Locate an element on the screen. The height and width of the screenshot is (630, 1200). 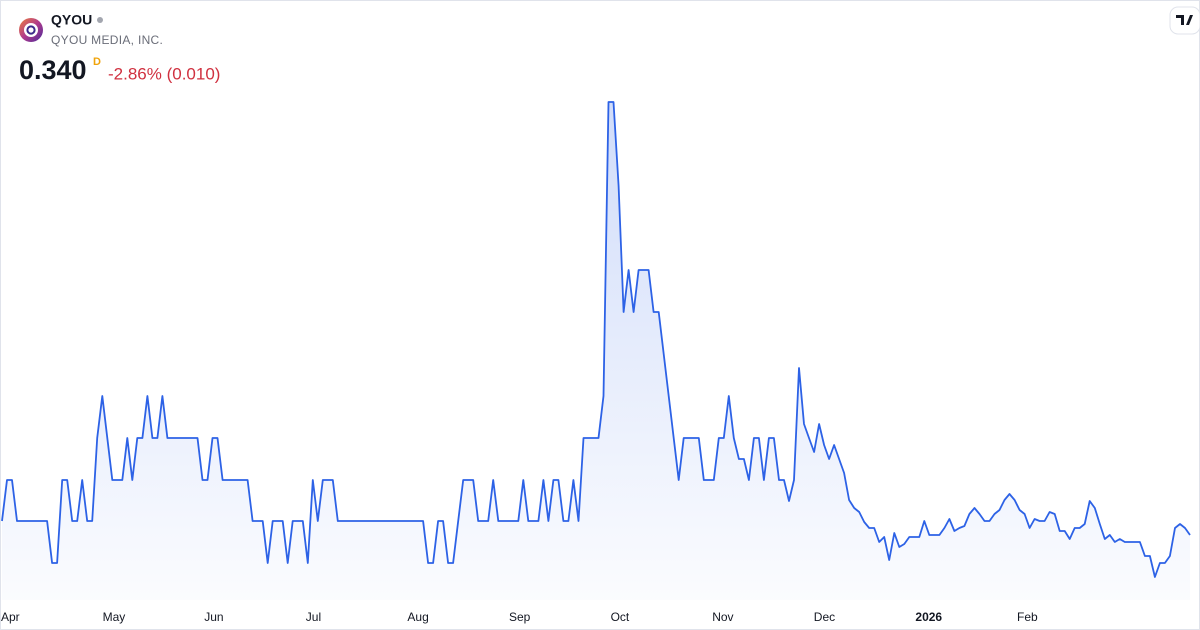
x-tick-label: May is located at coordinates (114, 617).